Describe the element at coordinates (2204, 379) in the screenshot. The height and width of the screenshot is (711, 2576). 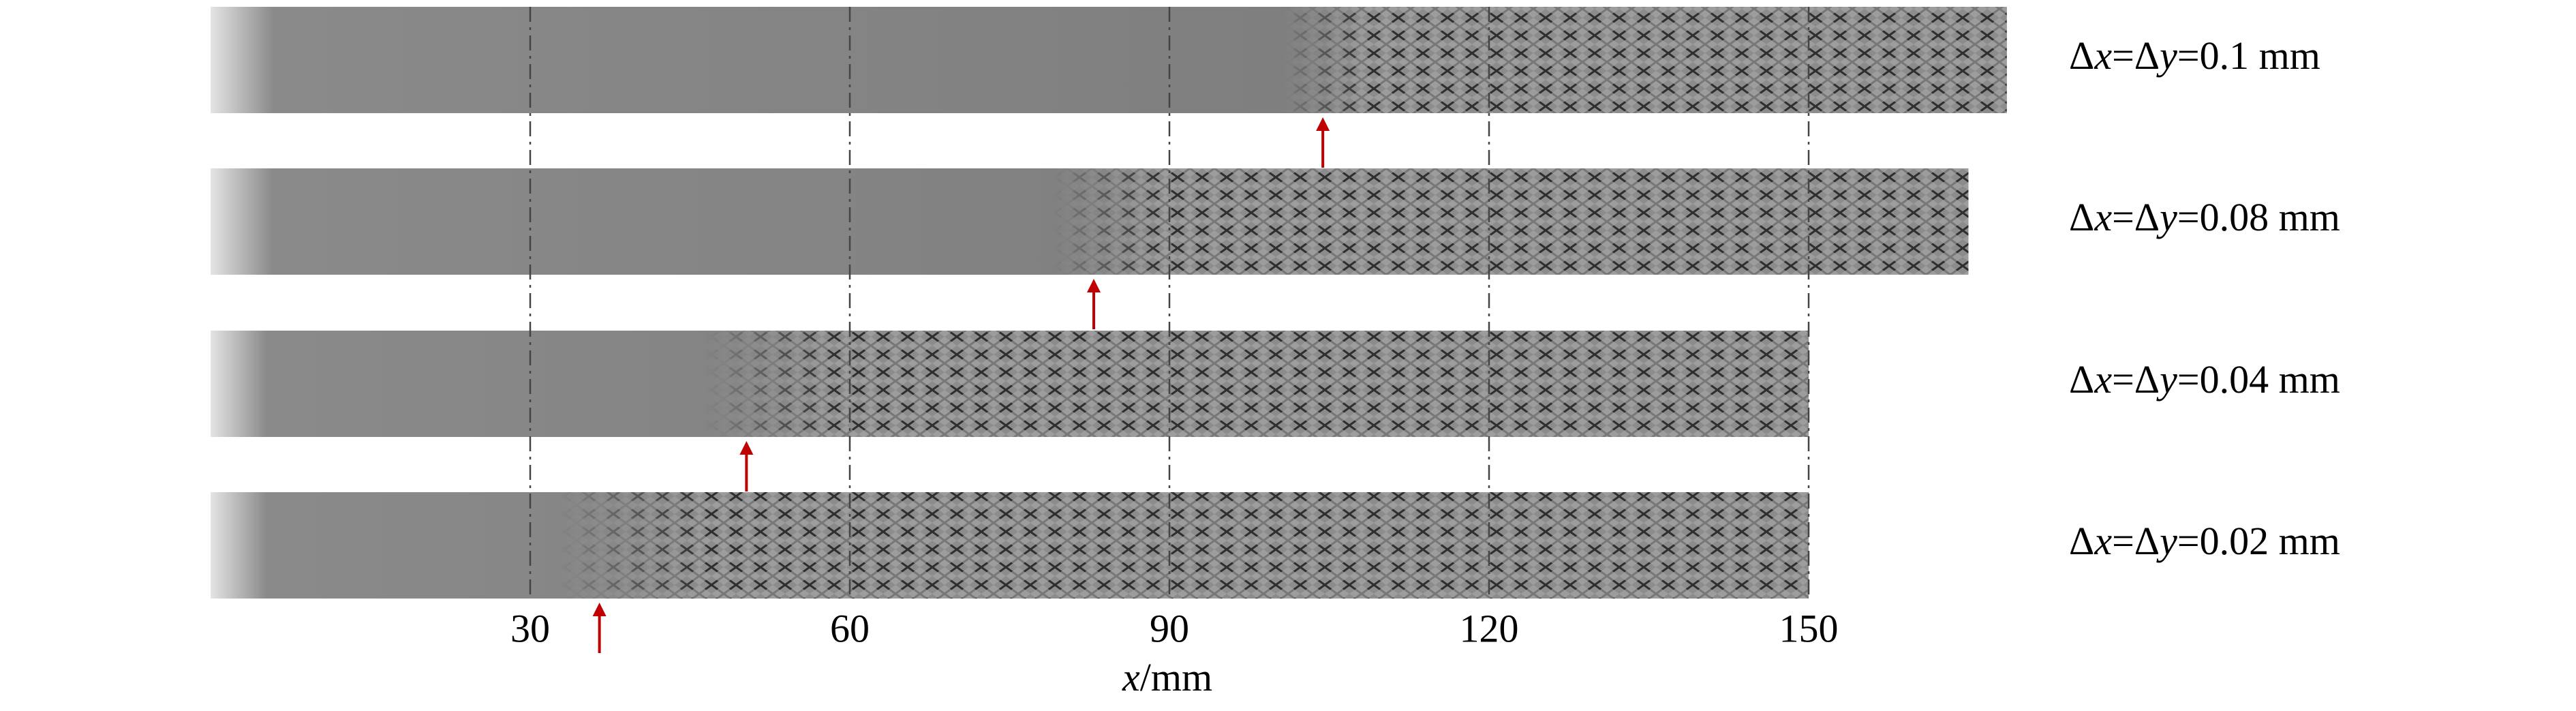
I see `strip-label: Δx=Δy=0.04 mm` at that location.